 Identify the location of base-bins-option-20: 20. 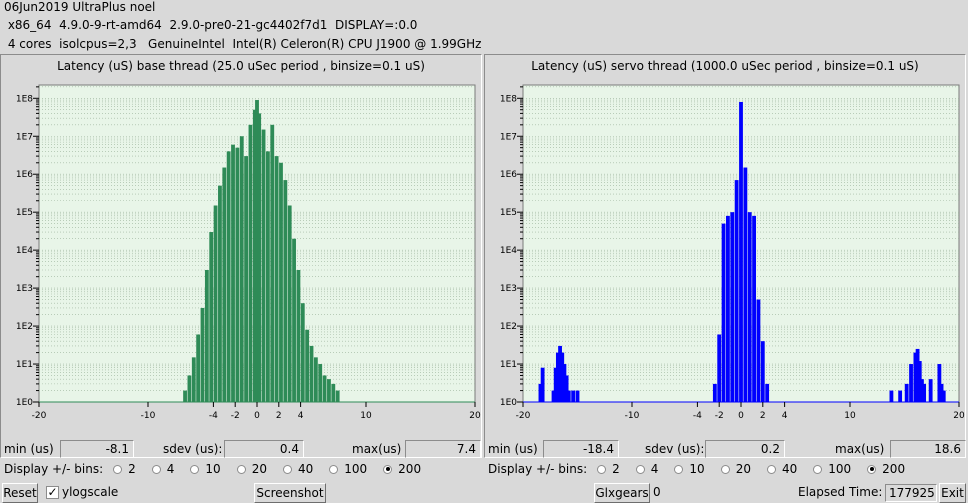
(251, 469).